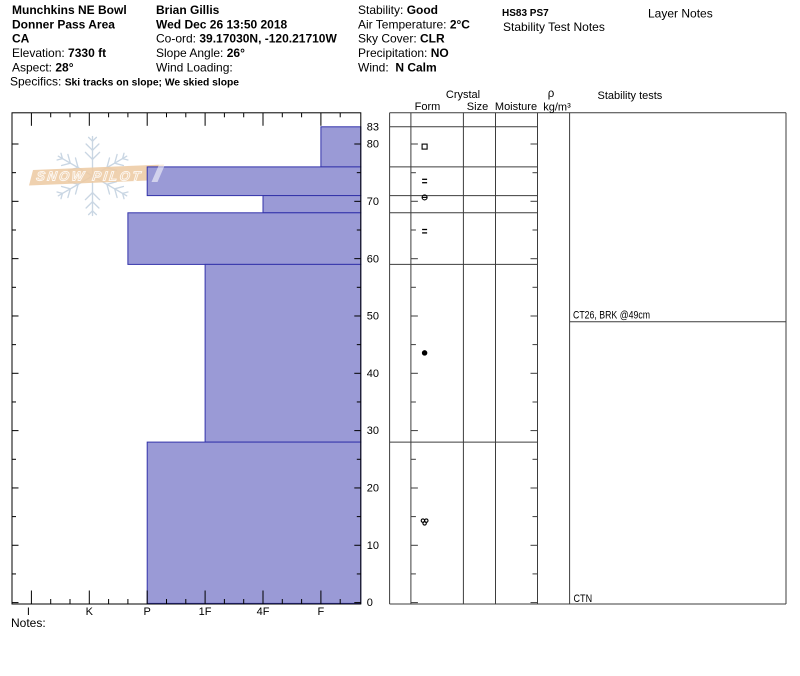  What do you see at coordinates (397, 67) in the screenshot?
I see `svg-text: Wind: N Calm` at bounding box center [397, 67].